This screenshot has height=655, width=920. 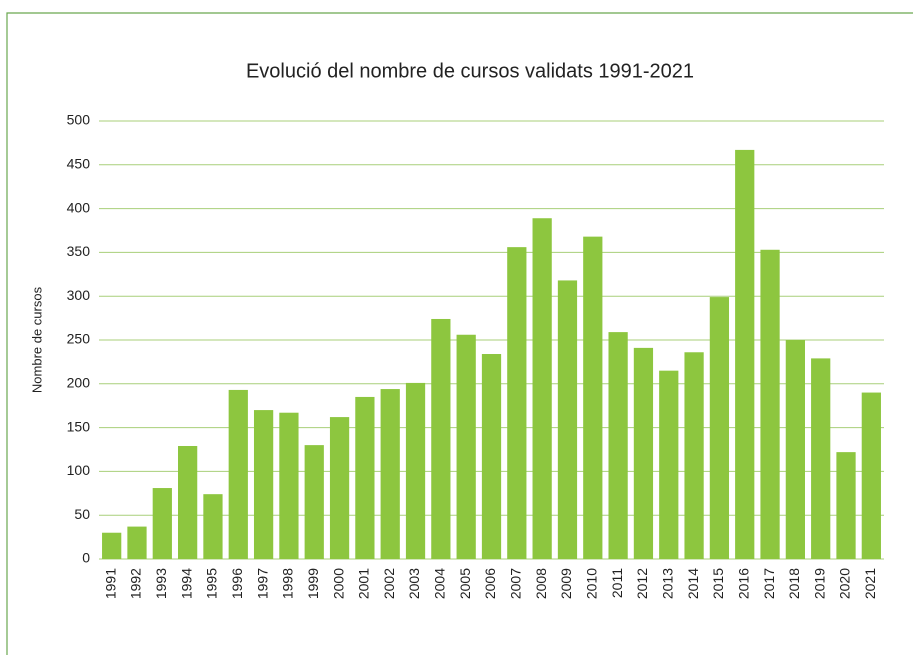 I want to click on x-tick-label: 2004, so click(x=440, y=583).